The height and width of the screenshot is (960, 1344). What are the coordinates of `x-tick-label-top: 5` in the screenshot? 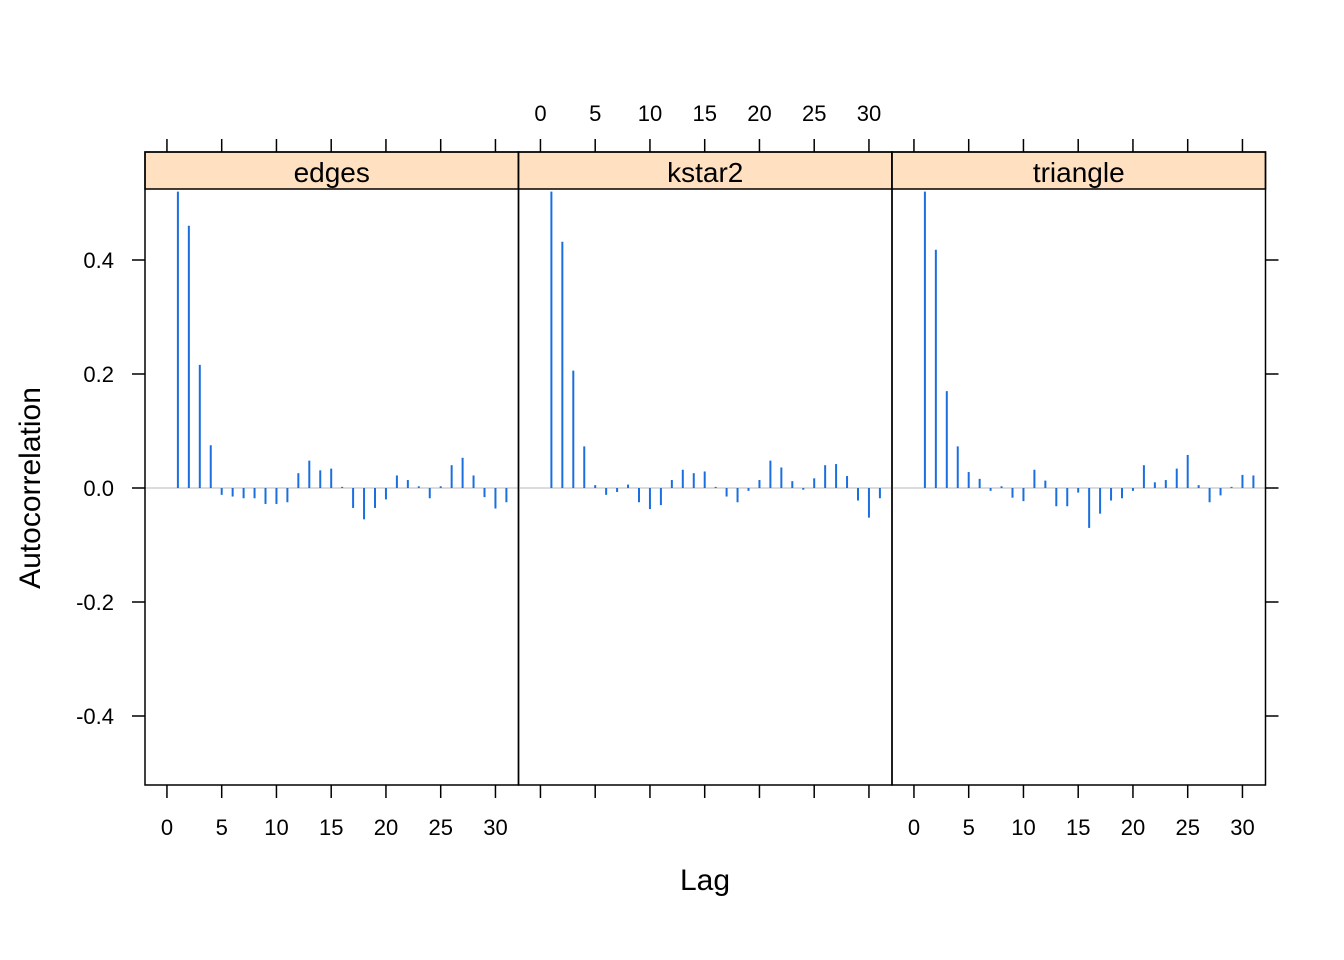 It's located at (595, 113).